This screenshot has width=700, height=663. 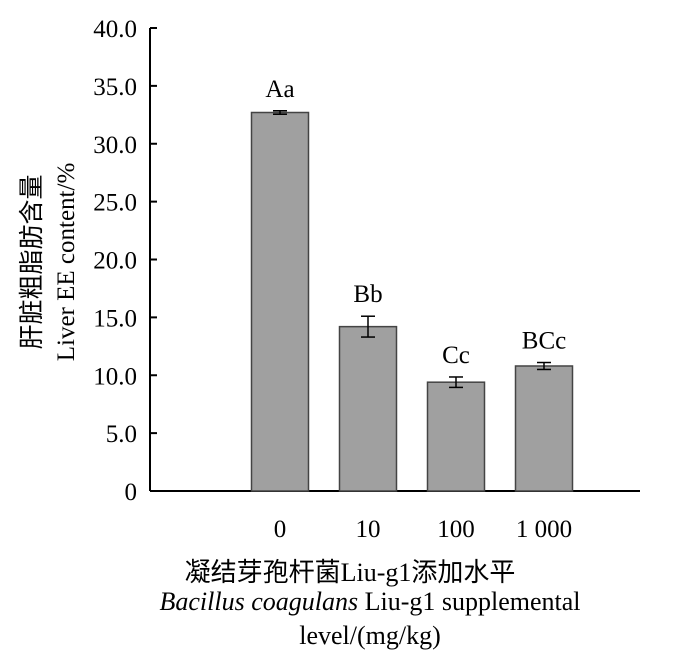 I want to click on bar-significance-label: Aa, so click(x=279, y=89).